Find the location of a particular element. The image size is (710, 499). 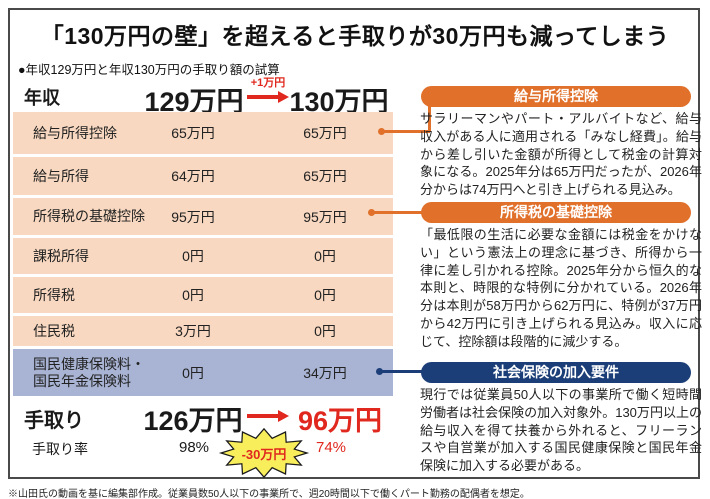

table-row: 住民税 3万円 0円 is located at coordinates (203, 331).